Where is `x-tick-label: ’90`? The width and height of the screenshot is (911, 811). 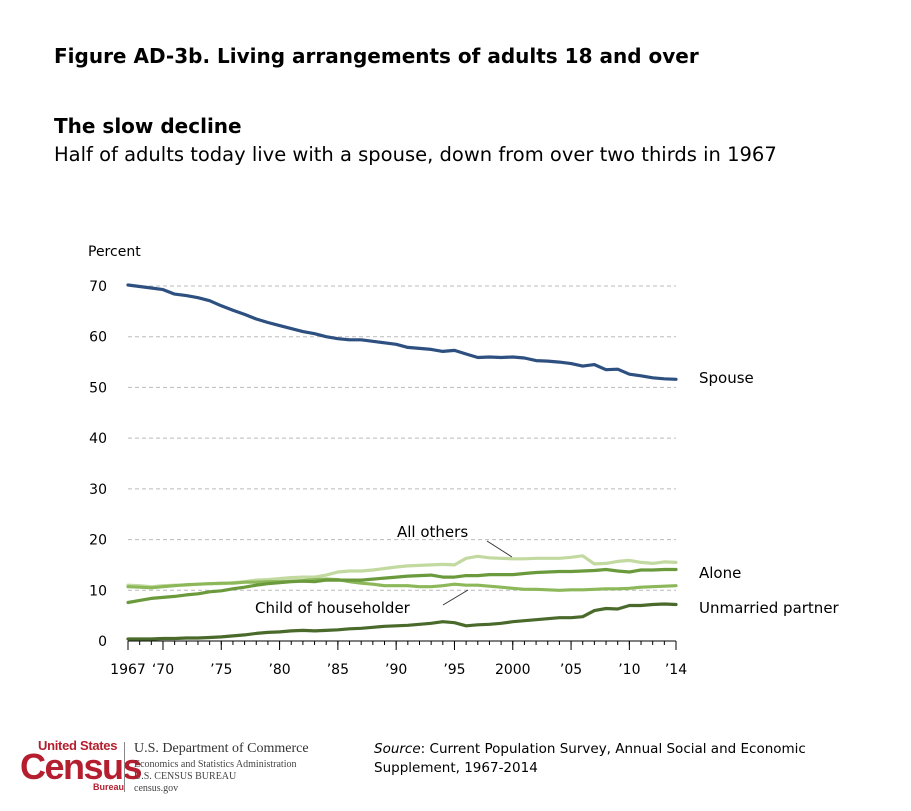 x-tick-label: ’90 is located at coordinates (396, 670).